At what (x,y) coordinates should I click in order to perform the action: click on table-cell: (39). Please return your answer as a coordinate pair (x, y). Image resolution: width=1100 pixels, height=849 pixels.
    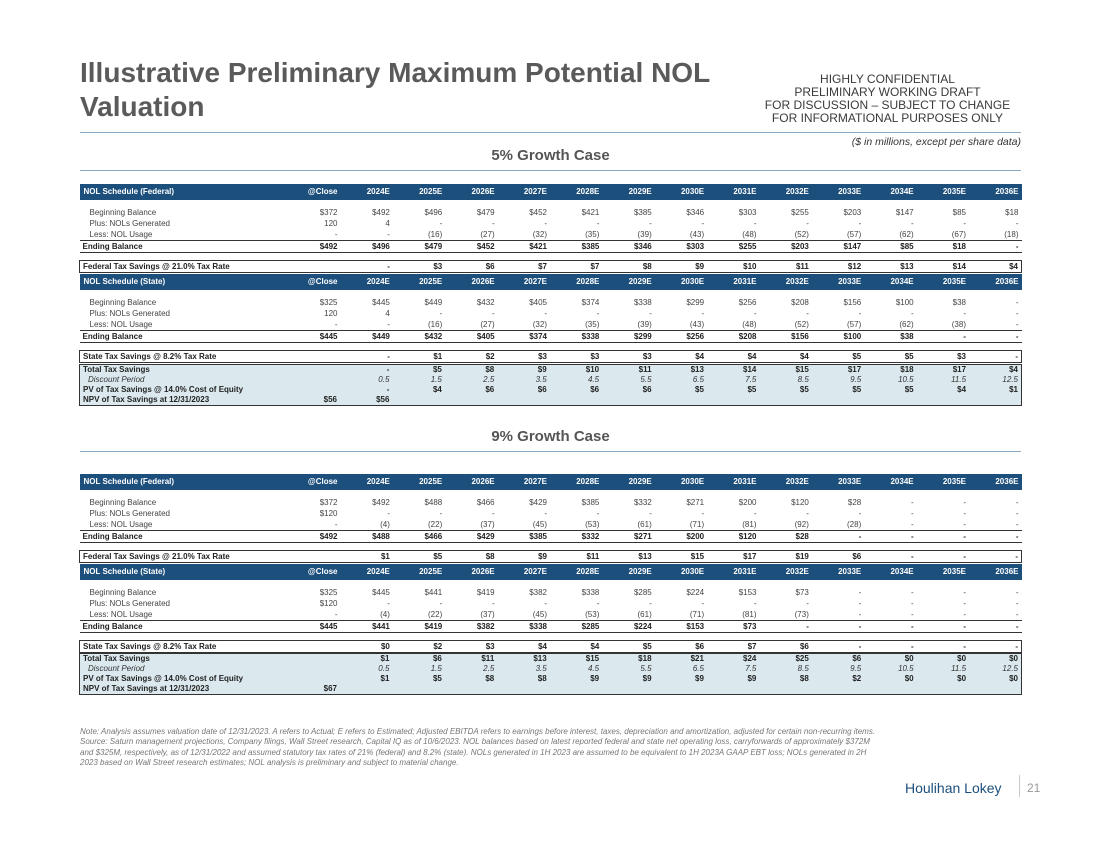
    Looking at the image, I should click on (628, 235).